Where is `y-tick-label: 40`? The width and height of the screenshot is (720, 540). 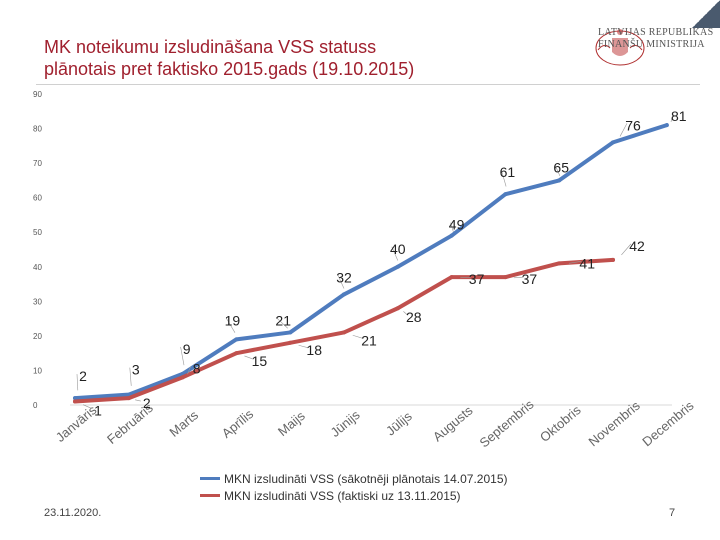 y-tick-label: 40 is located at coordinates (37, 267).